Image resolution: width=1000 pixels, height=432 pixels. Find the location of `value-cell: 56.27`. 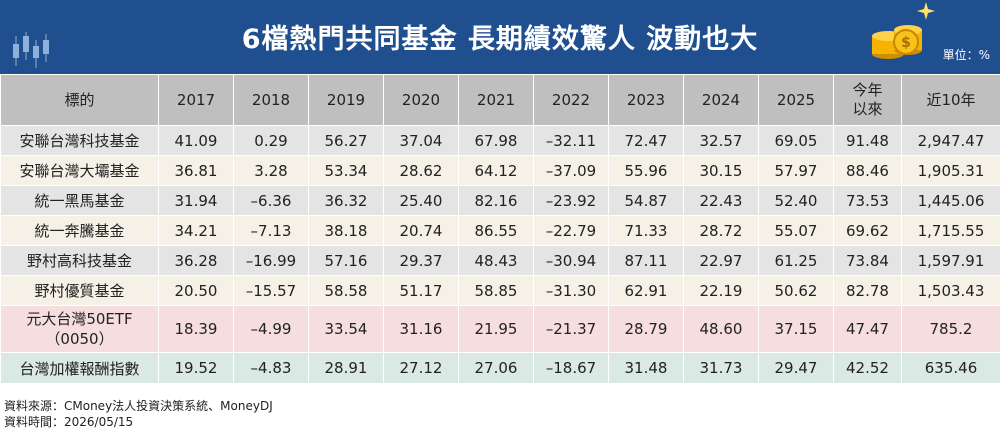

value-cell: 56.27 is located at coordinates (346, 140).